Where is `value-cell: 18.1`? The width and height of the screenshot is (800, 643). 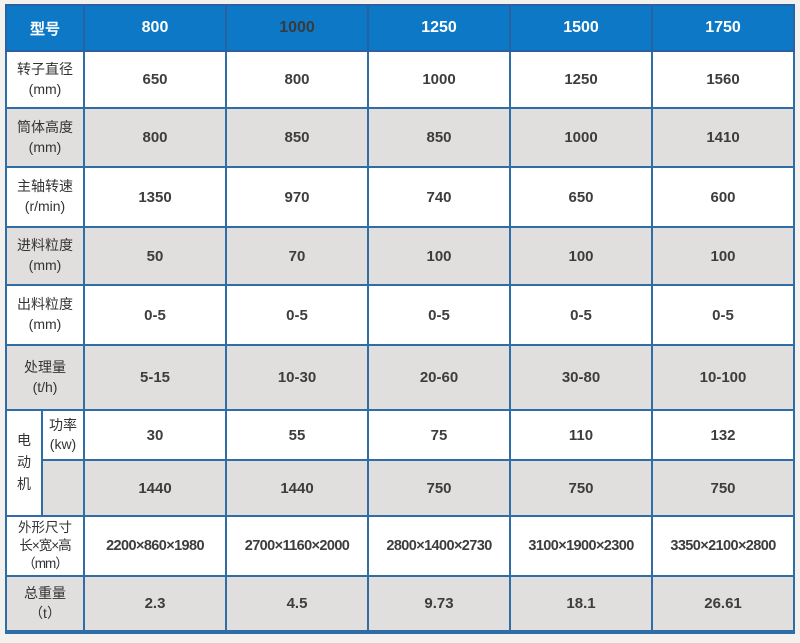
value-cell: 18.1 is located at coordinates (581, 604).